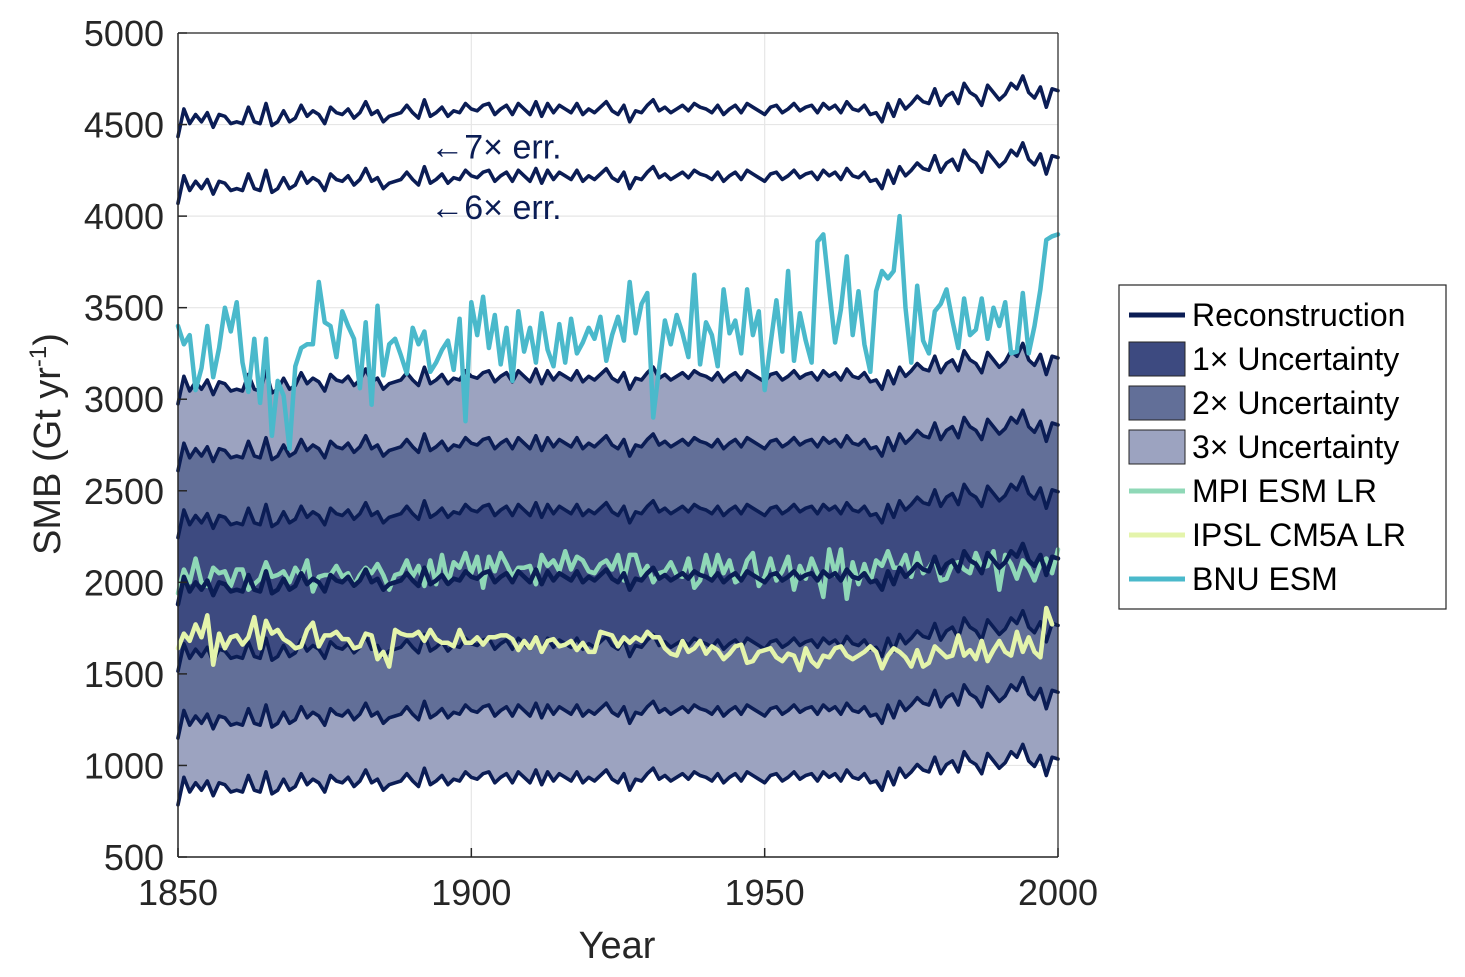 This screenshot has height=977, width=1465. Describe the element at coordinates (495, 178) in the screenshot. I see `annotations: ←7× err. ←6× err.` at that location.